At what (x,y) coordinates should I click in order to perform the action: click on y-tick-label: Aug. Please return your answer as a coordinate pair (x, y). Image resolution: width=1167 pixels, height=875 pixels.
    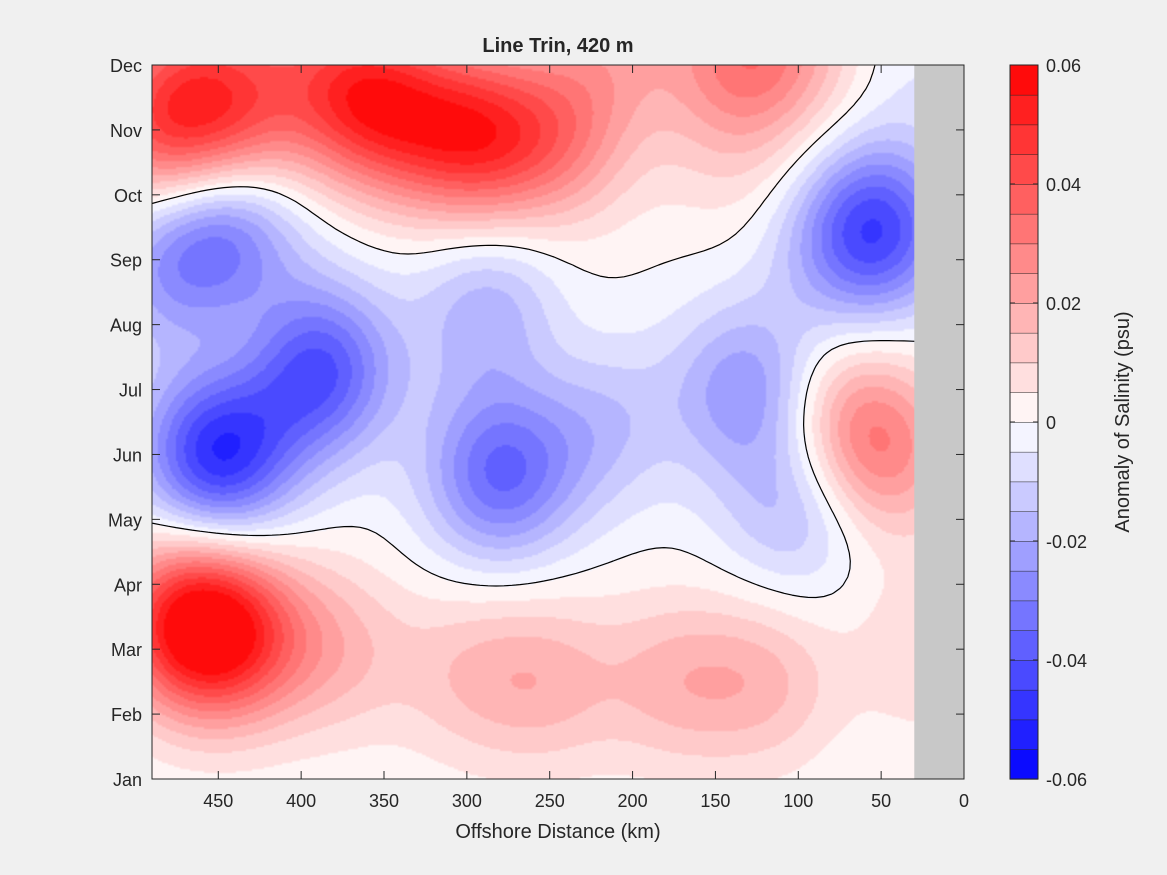
    Looking at the image, I should click on (126, 326).